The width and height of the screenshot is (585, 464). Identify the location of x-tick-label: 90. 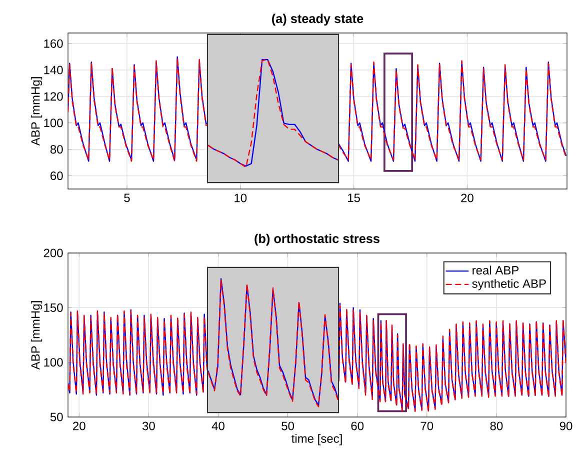
(566, 426).